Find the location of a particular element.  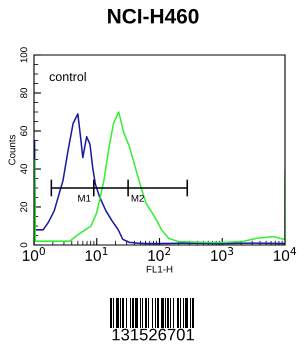

annotation: control is located at coordinates (68, 77).